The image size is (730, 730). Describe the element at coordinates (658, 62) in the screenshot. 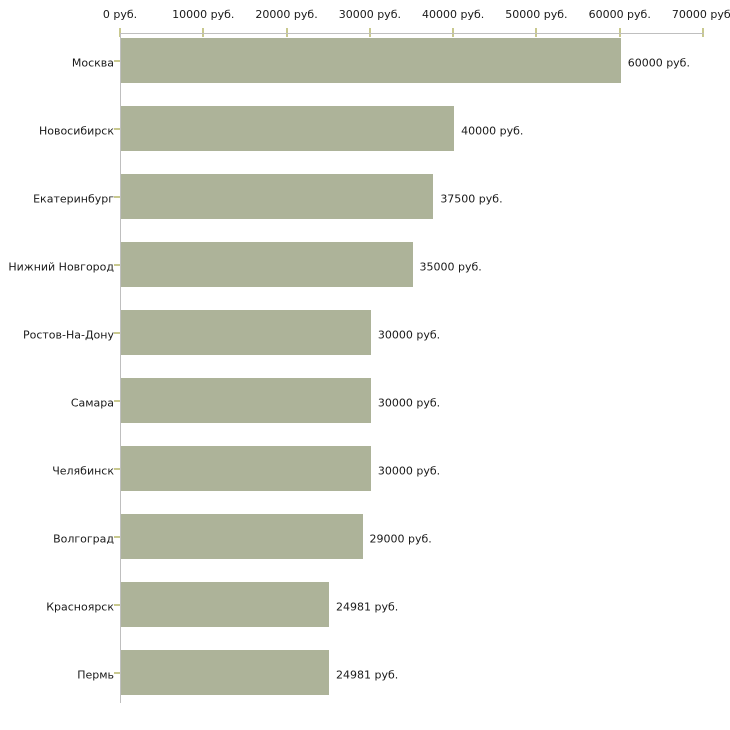

I see `value-label: 60000 руб.` at that location.